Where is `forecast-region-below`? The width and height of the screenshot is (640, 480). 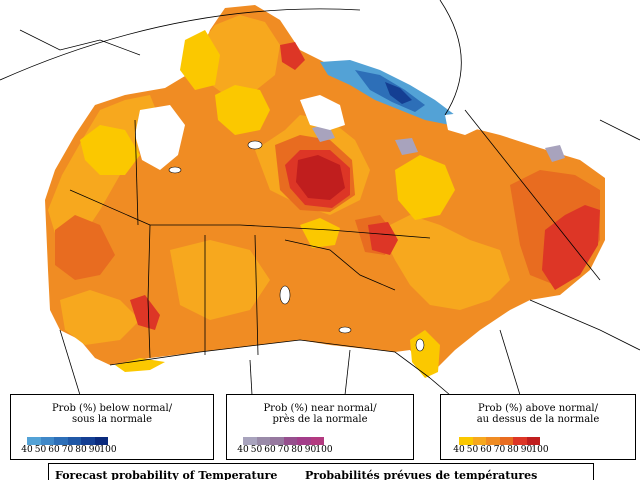
forecast-region-below is located at coordinates (398, 93).